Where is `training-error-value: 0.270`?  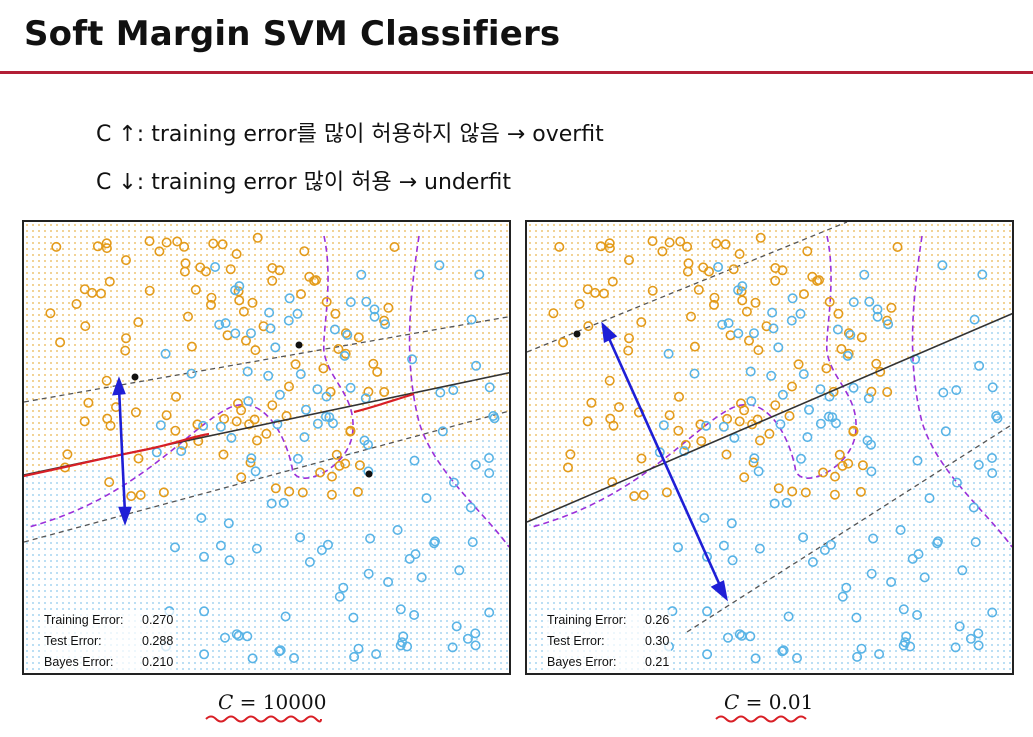 training-error-value: 0.270 is located at coordinates (158, 620).